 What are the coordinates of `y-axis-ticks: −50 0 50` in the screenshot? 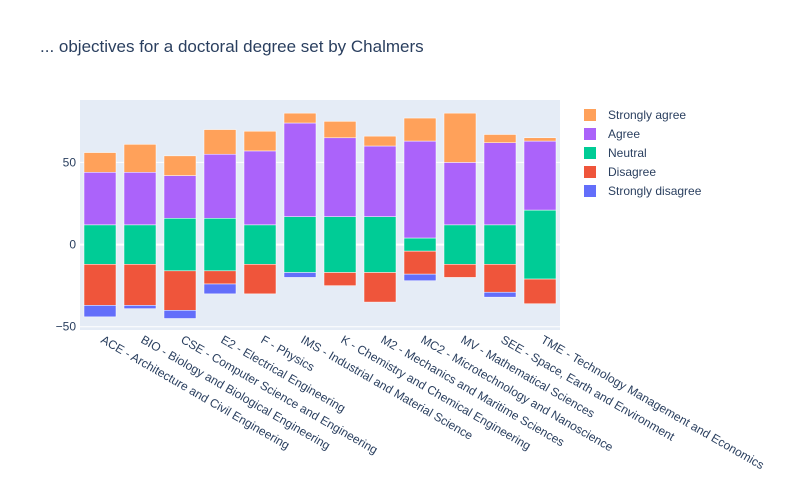 It's located at (66, 244).